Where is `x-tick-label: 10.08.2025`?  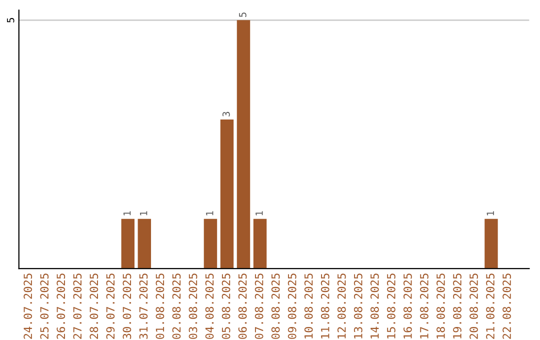 x-tick-label: 10.08.2025 is located at coordinates (308, 306).